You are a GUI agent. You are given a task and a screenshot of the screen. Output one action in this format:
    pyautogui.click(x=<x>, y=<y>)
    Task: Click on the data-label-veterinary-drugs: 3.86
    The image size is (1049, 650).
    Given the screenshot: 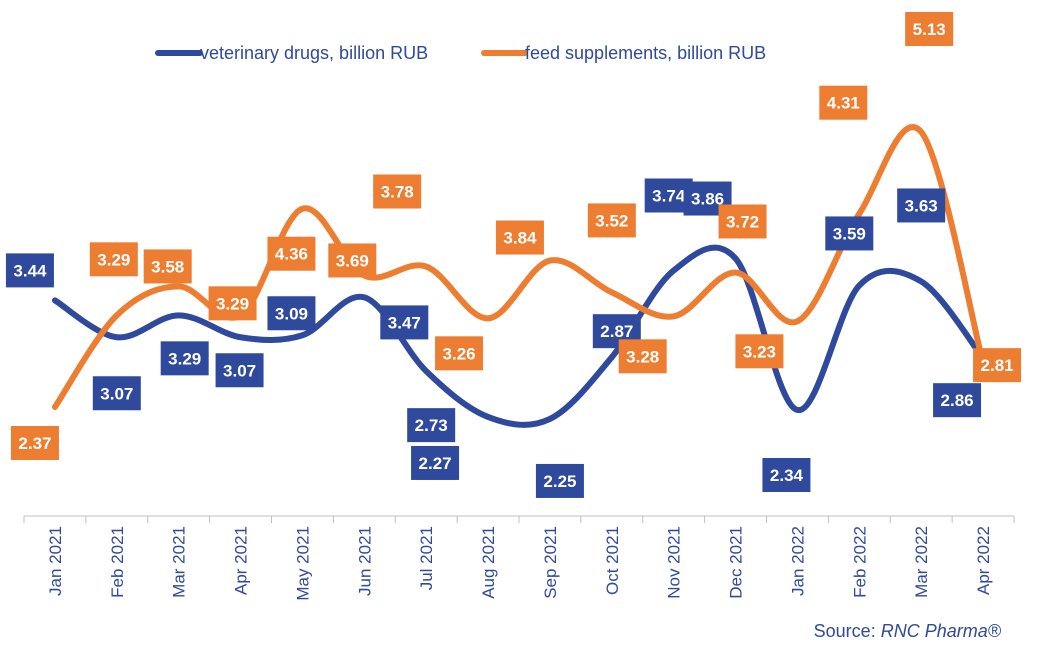 What is the action you would take?
    pyautogui.click(x=707, y=199)
    